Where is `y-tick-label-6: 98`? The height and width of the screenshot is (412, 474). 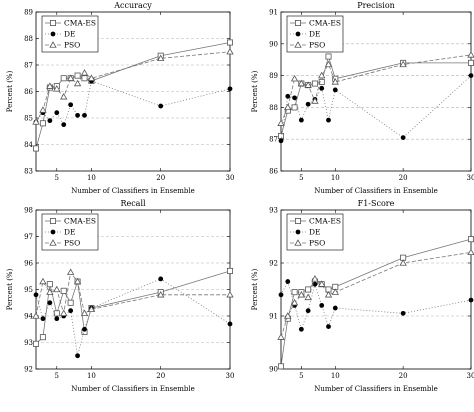
y-tick-label-6: 98 is located at coordinates (28, 211).